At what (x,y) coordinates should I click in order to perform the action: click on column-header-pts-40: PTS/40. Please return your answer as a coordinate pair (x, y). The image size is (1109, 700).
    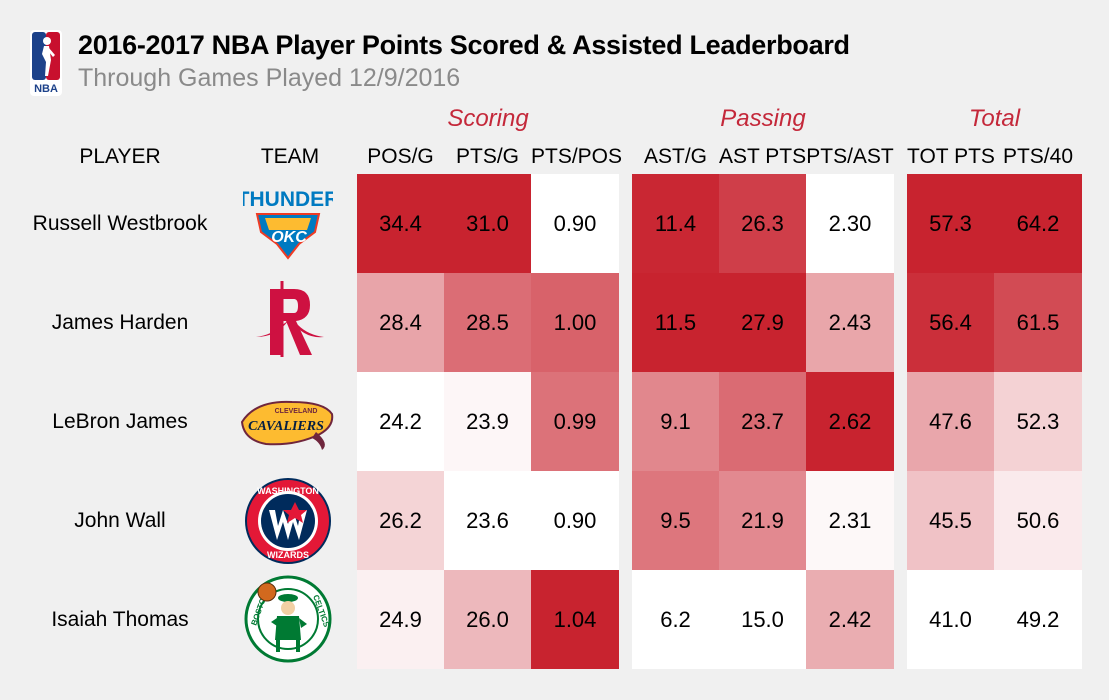
    Looking at the image, I should click on (1038, 156).